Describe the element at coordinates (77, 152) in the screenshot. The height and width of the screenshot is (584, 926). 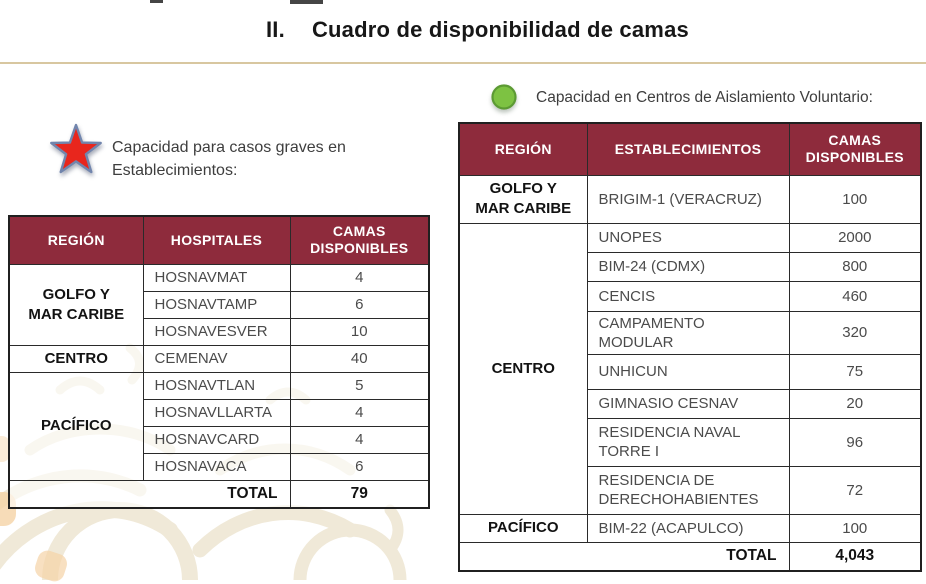
I see `red-star-icon` at that location.